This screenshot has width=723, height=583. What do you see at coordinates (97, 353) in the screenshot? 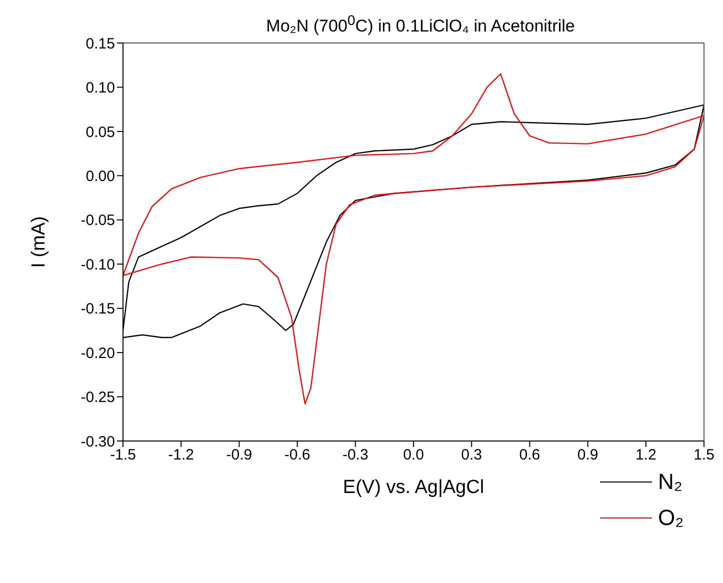
I see `y-tick-label: -0.20` at bounding box center [97, 353].